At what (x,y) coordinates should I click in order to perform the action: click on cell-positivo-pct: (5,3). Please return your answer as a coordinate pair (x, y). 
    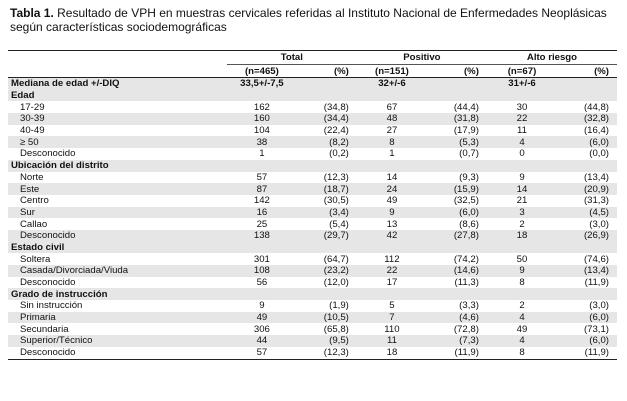
    Looking at the image, I should click on (457, 142).